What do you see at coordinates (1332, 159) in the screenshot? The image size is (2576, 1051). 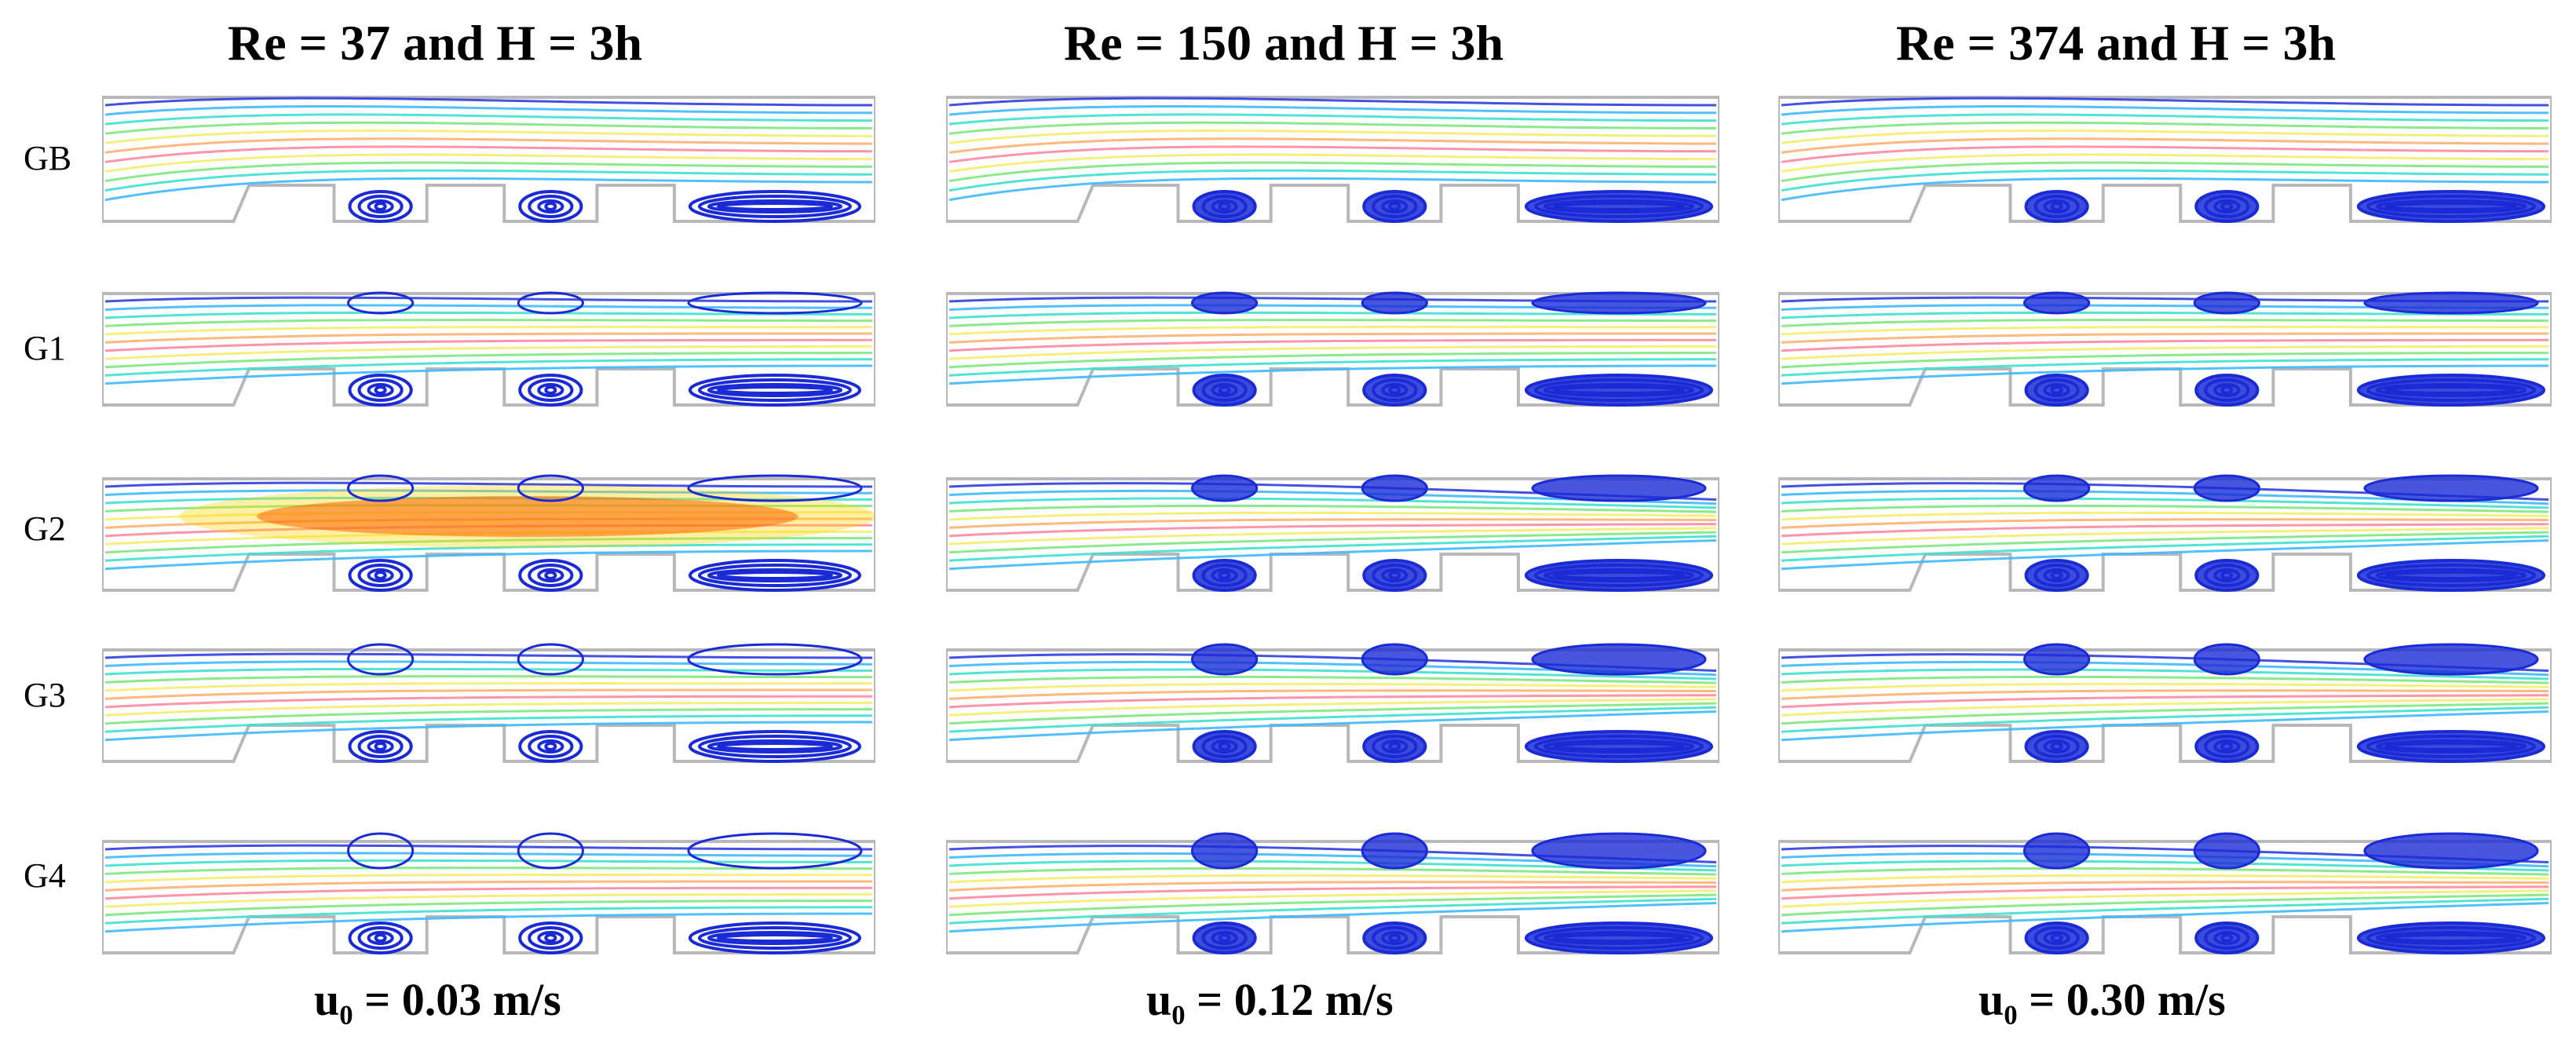 I see `streamline-panel-r0-c1` at bounding box center [1332, 159].